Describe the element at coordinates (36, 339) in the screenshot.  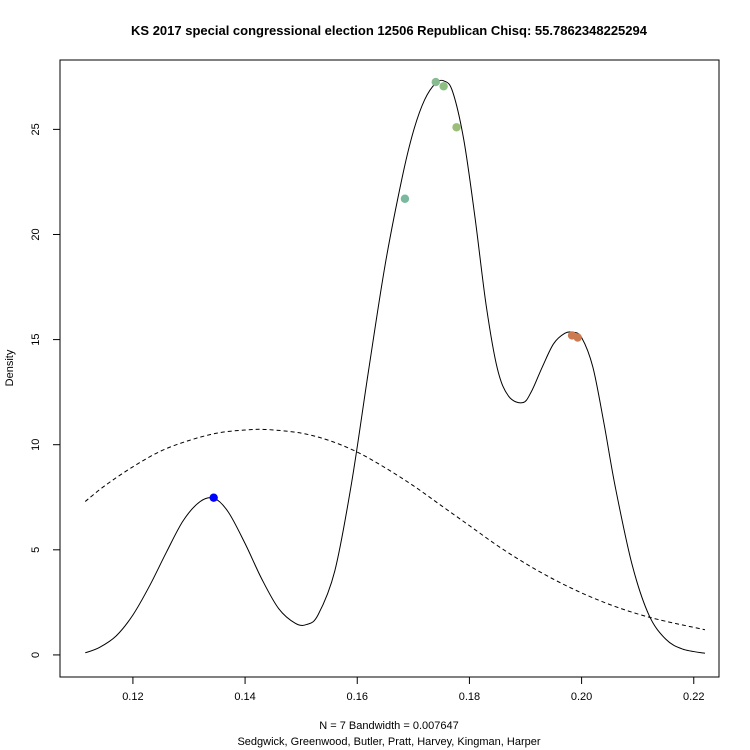
I see `y-tick-label: 15` at that location.